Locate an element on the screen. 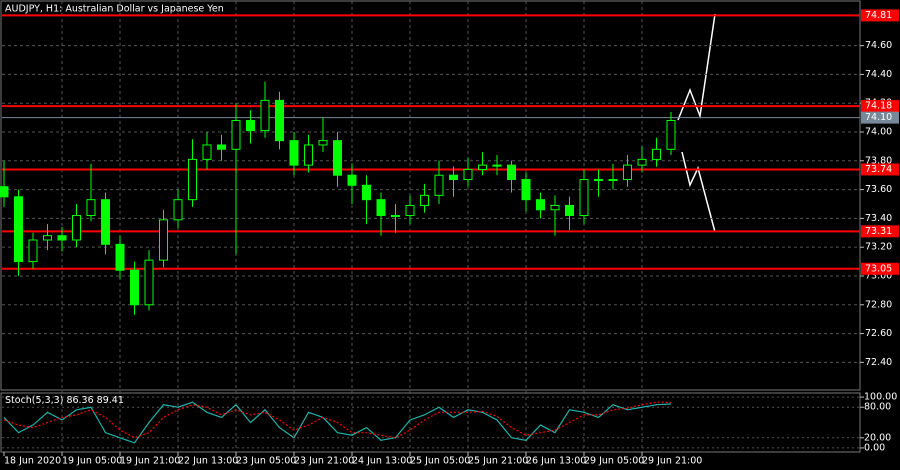 This screenshot has height=470, width=900. x-tick-label: 23 Jun 21:00 is located at coordinates (324, 461).